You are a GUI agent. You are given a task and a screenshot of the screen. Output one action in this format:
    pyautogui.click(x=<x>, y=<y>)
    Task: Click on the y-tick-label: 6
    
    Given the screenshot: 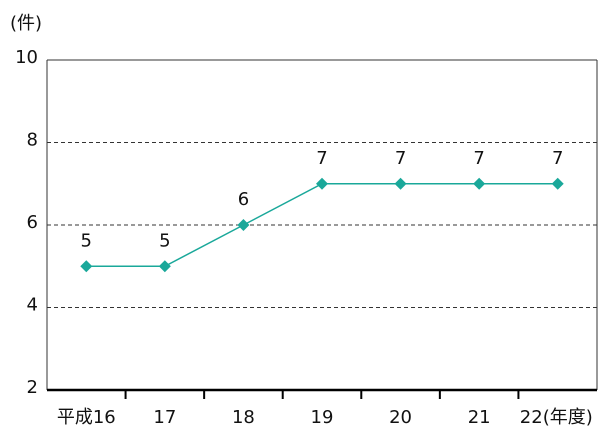 What is the action you would take?
    pyautogui.click(x=32, y=222)
    